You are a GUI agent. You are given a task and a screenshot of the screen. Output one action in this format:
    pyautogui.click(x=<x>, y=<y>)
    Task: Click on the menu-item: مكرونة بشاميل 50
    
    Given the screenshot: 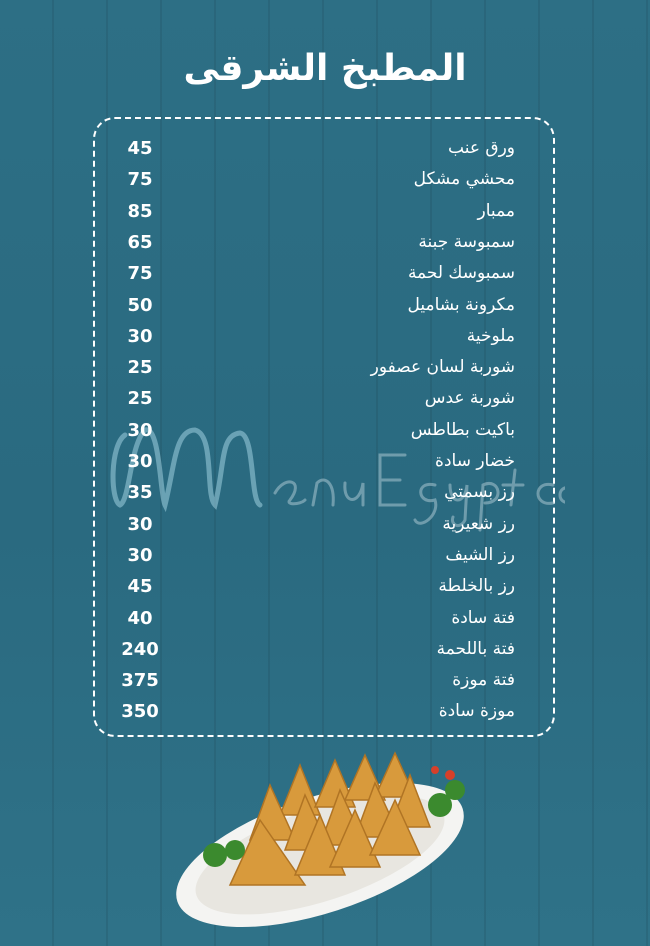 What is the action you would take?
    pyautogui.click(x=325, y=305)
    